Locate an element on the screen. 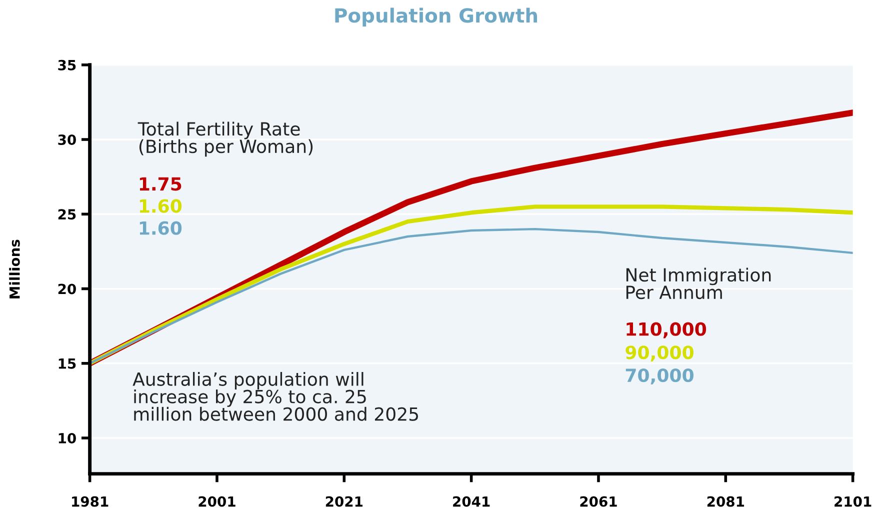 The height and width of the screenshot is (515, 872). y-tick-label: 20 is located at coordinates (67, 289).